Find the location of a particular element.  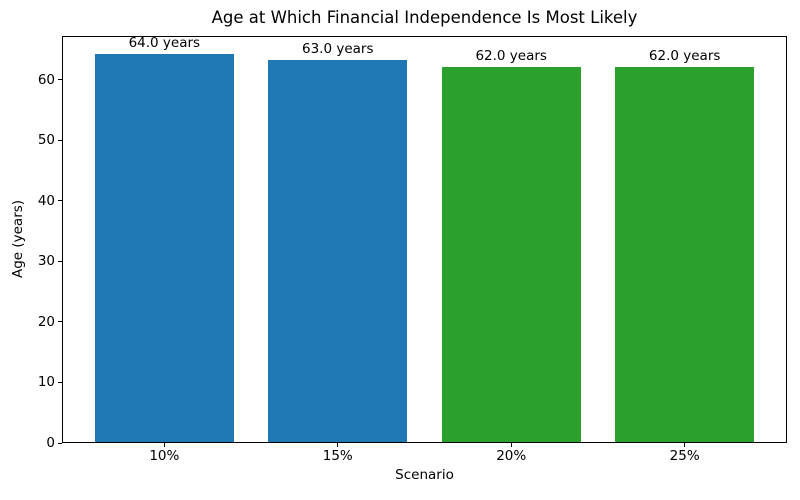

bar-value-label: 64.0 years is located at coordinates (164, 43).